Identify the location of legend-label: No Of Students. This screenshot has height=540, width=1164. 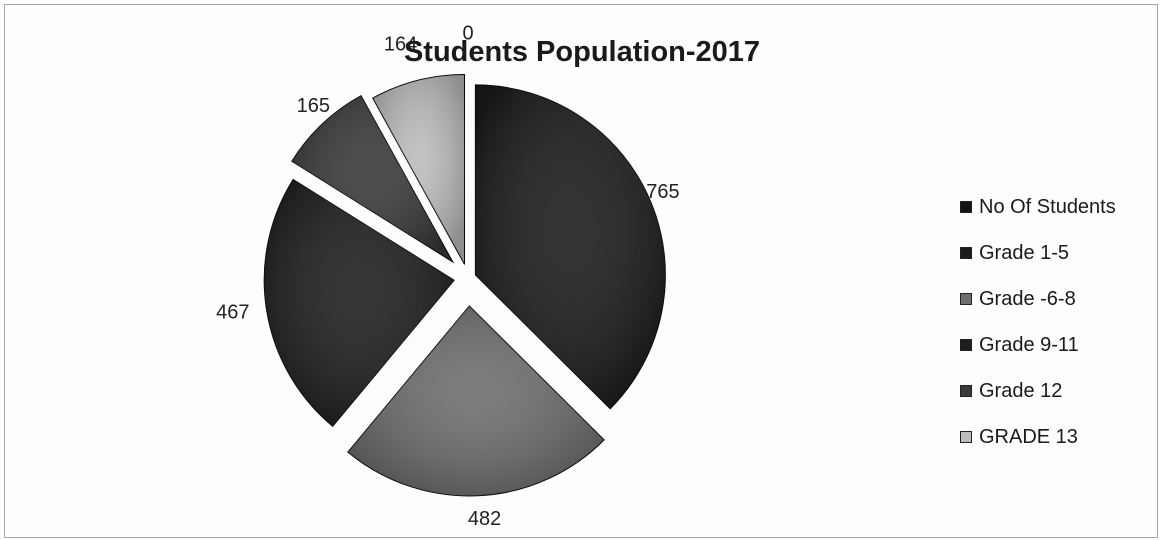
(1047, 206).